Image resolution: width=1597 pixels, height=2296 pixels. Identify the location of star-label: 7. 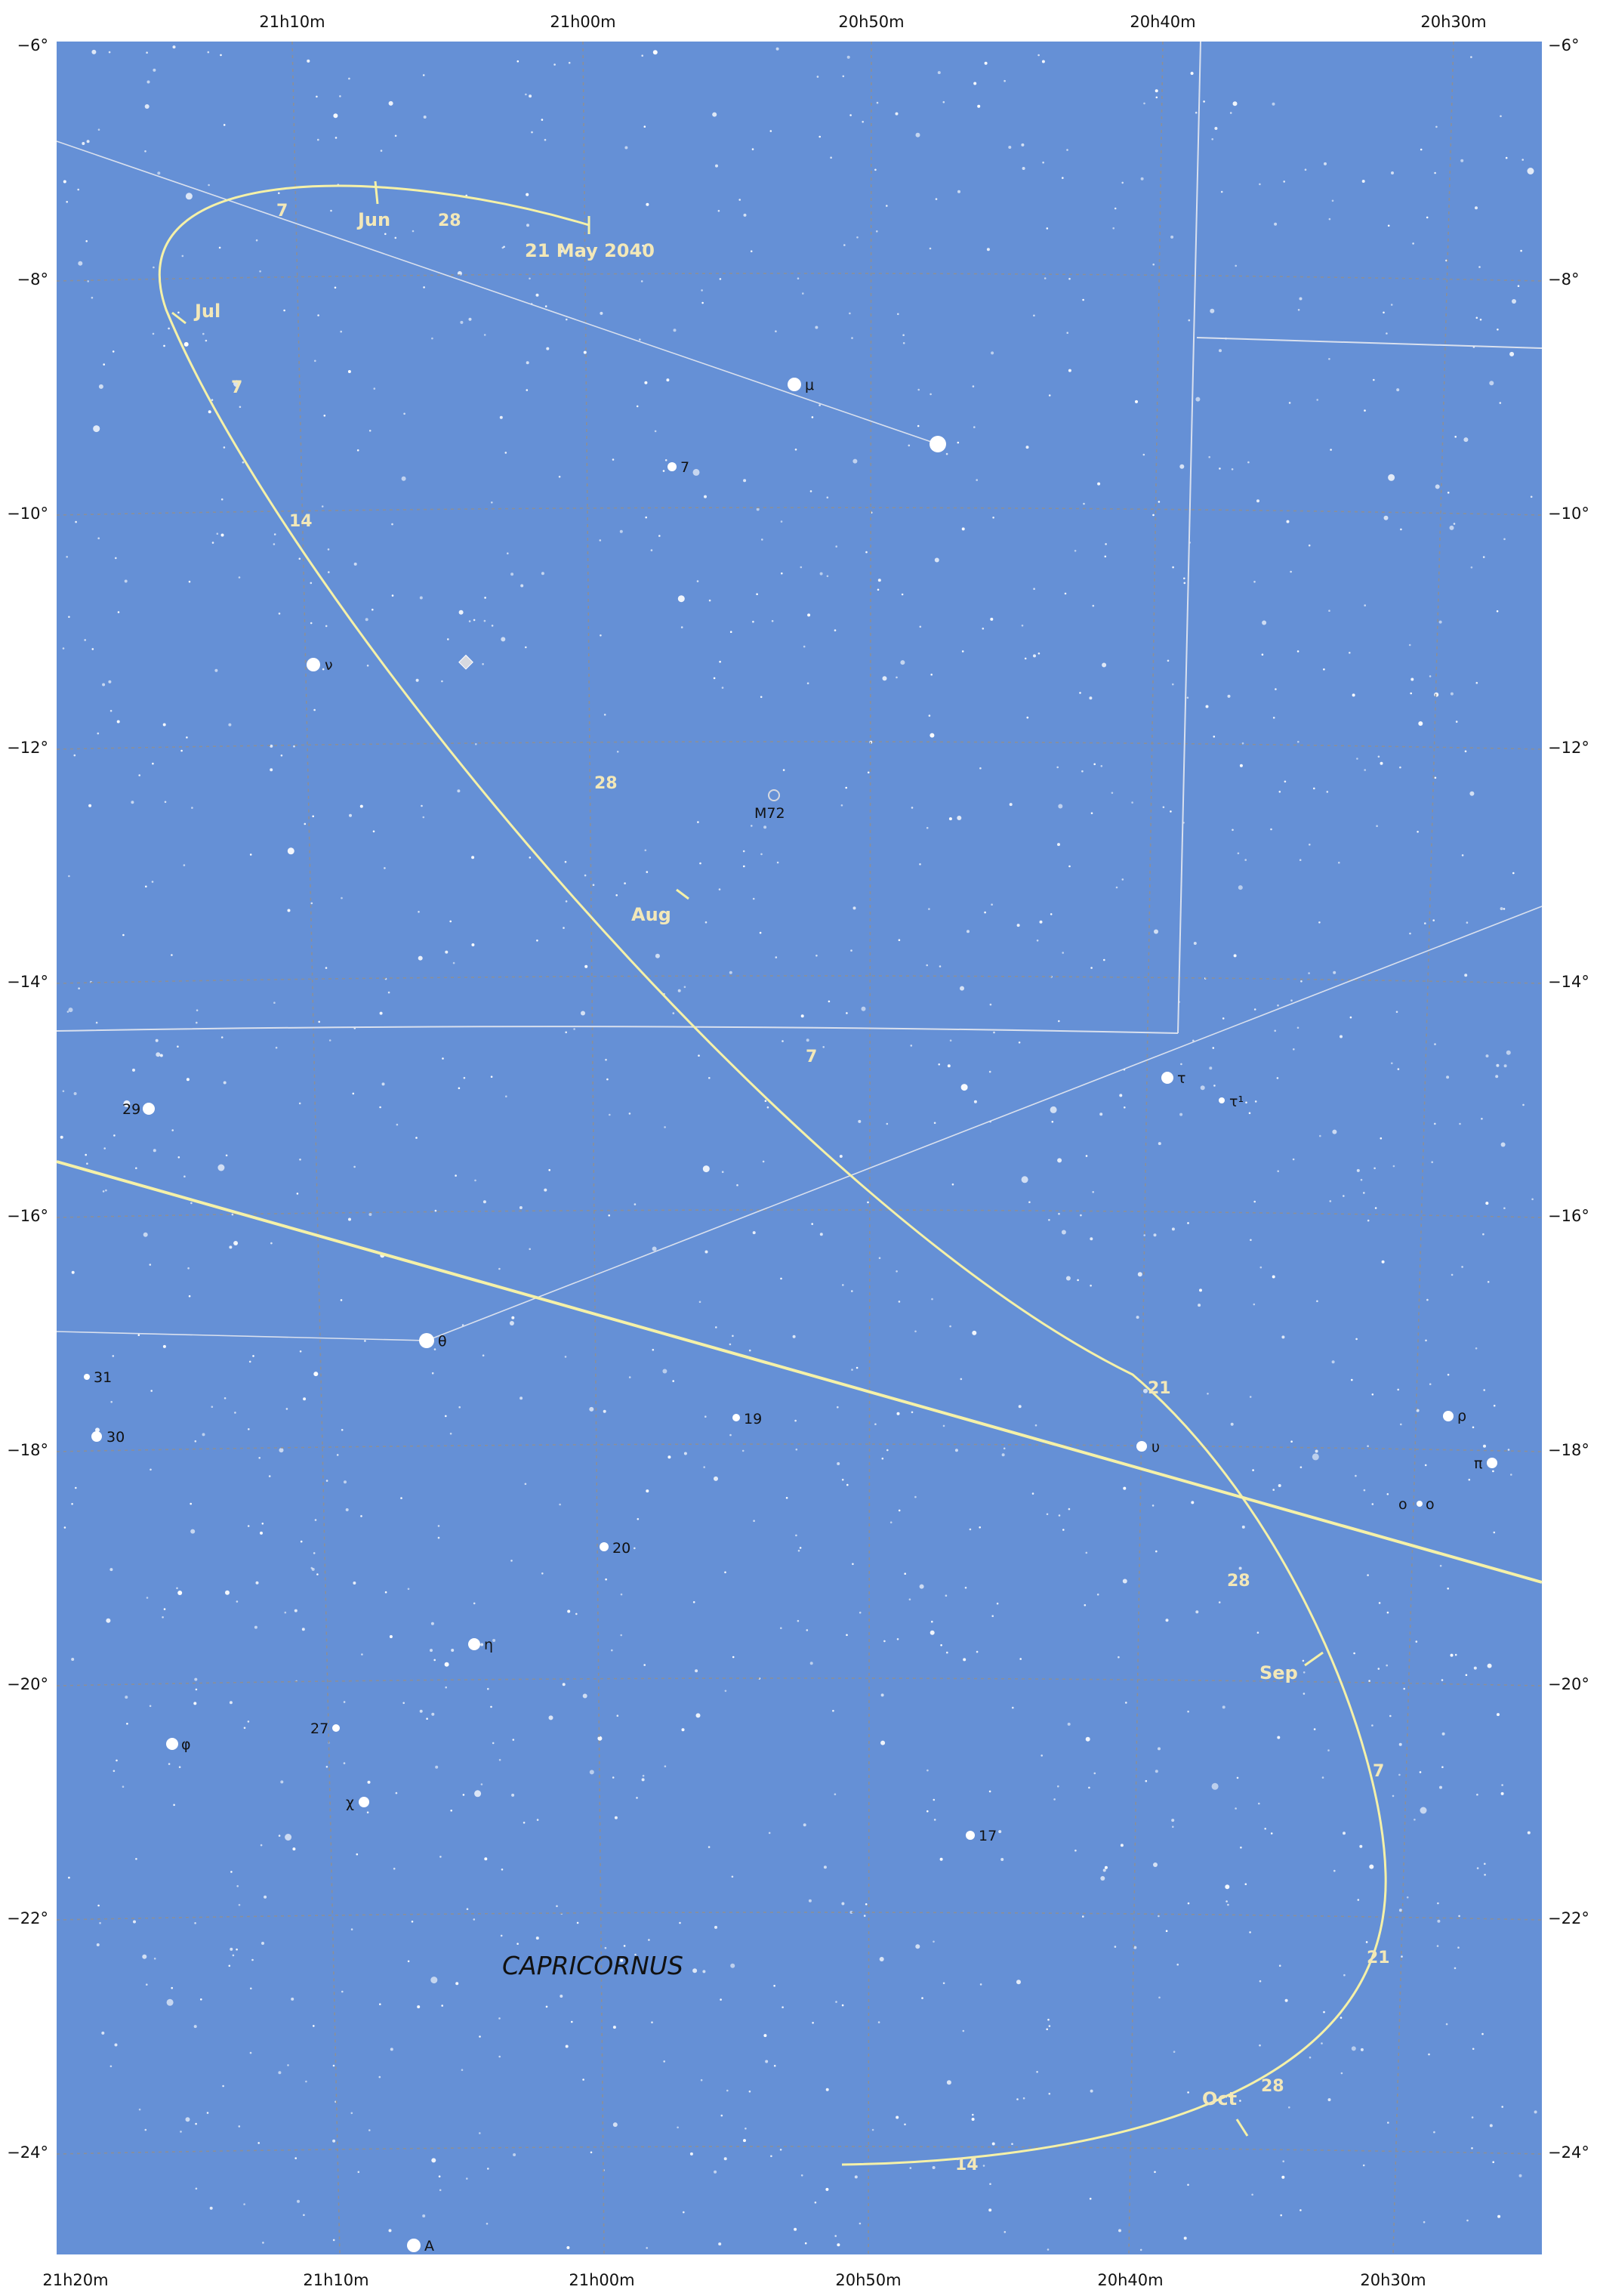
(684, 467).